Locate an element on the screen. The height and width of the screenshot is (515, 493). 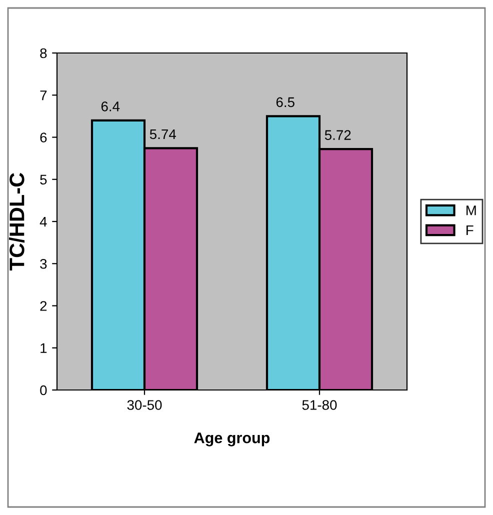
y-tick-label: 1 is located at coordinates (43, 348).